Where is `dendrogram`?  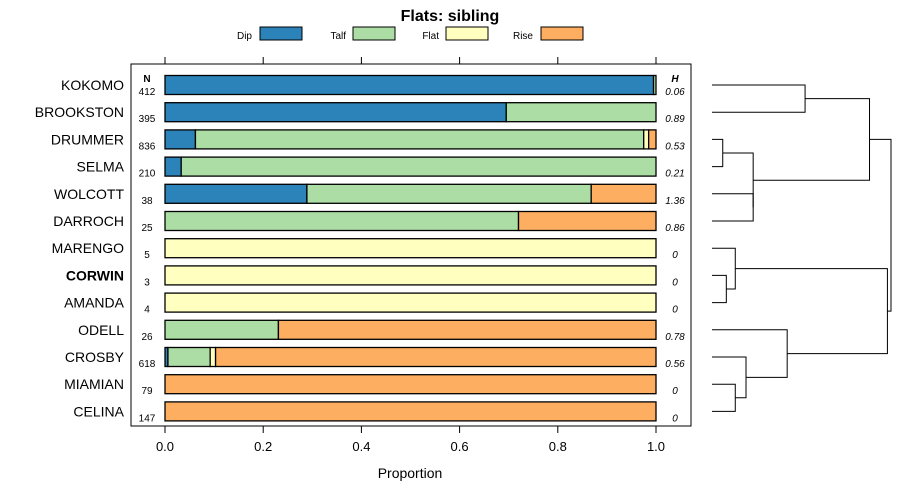
dendrogram is located at coordinates (802, 248).